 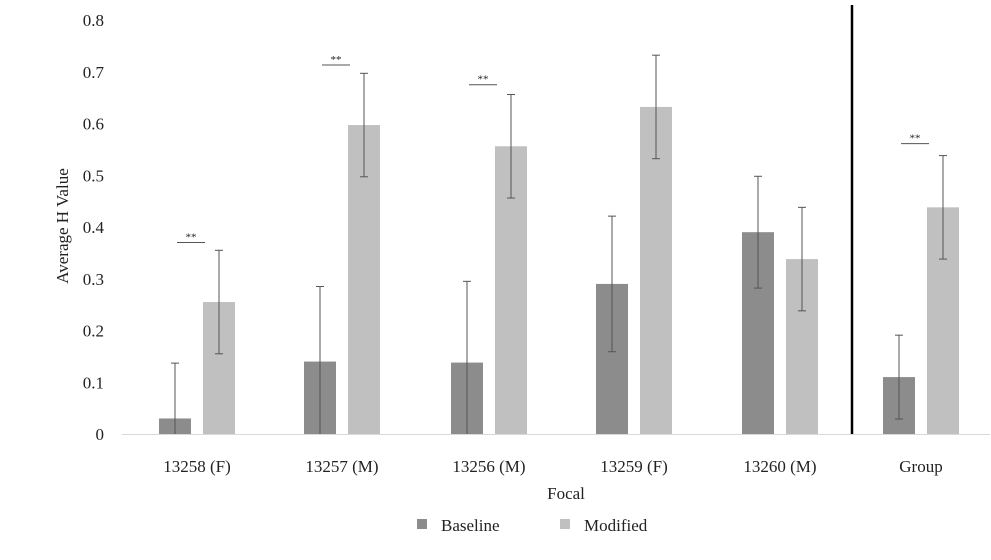 What do you see at coordinates (565, 524) in the screenshot?
I see `legend-swatch-modified` at bounding box center [565, 524].